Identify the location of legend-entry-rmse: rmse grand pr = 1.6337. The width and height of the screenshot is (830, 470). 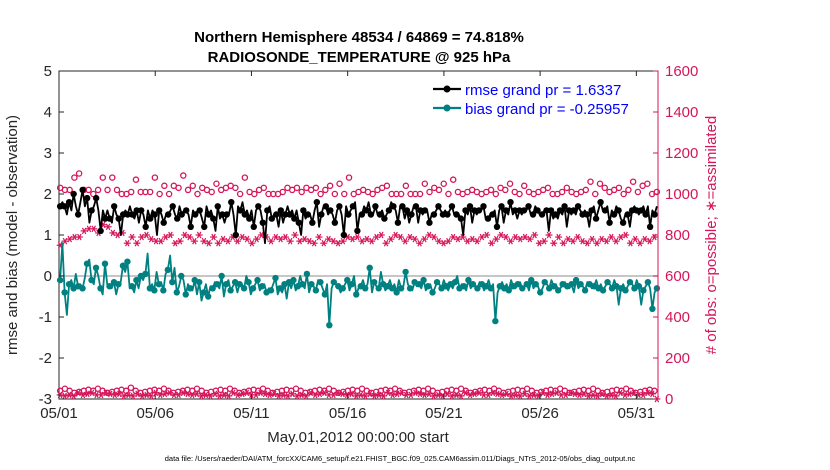
(527, 90).